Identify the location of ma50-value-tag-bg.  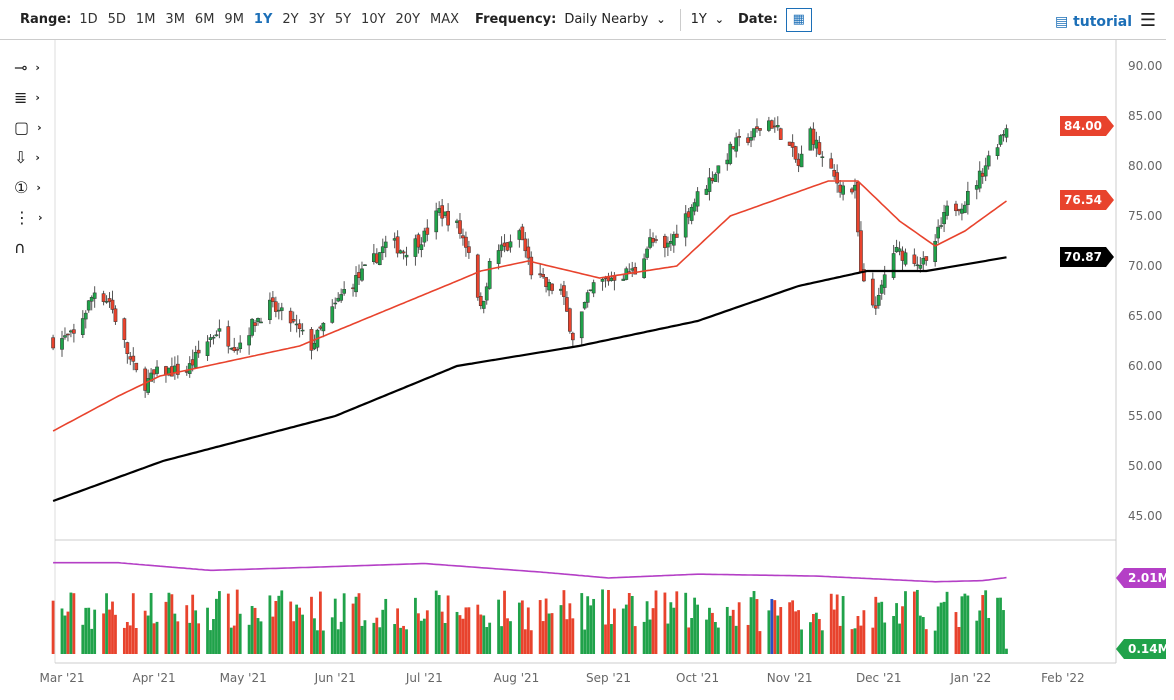
(1087, 200).